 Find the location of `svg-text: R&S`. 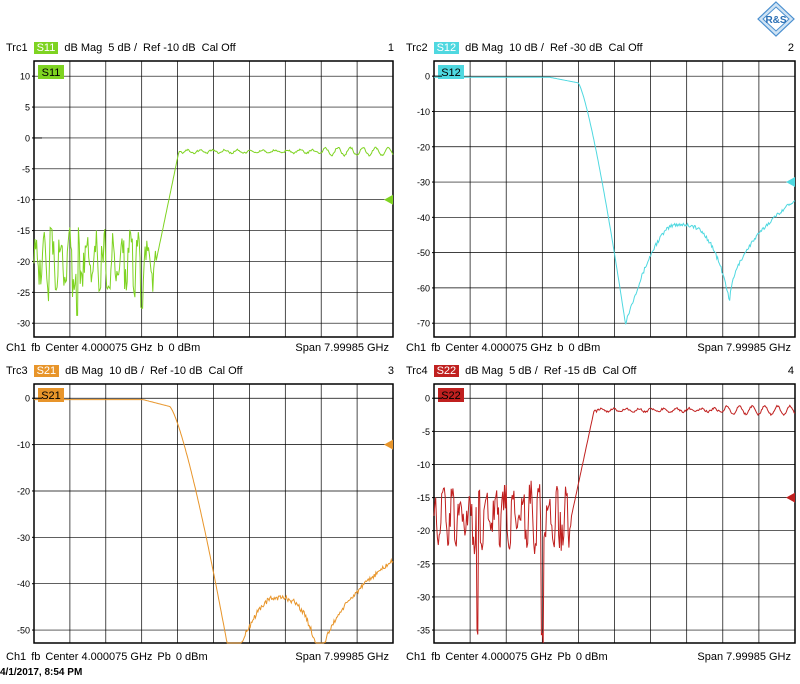

svg-text: R&S is located at coordinates (775, 20).